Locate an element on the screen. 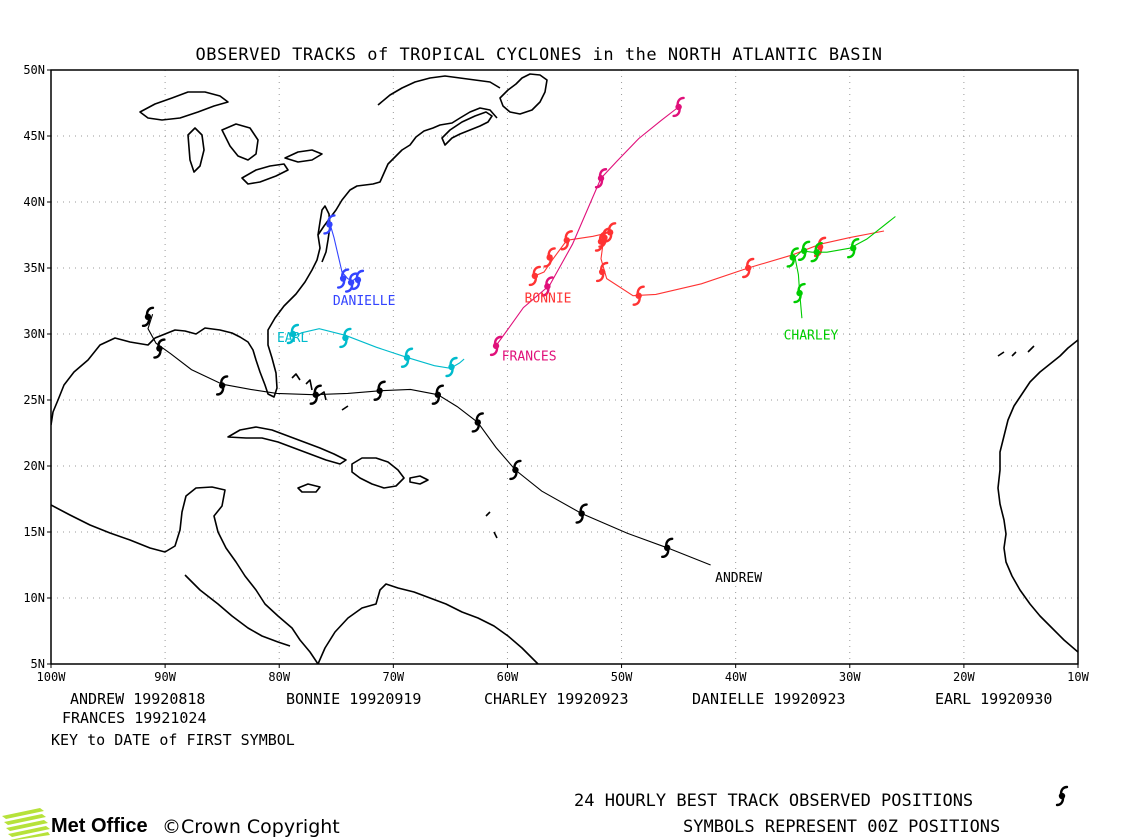 This screenshot has width=1130, height=840. key-charley: CHARLEY 19920923 is located at coordinates (556, 699).